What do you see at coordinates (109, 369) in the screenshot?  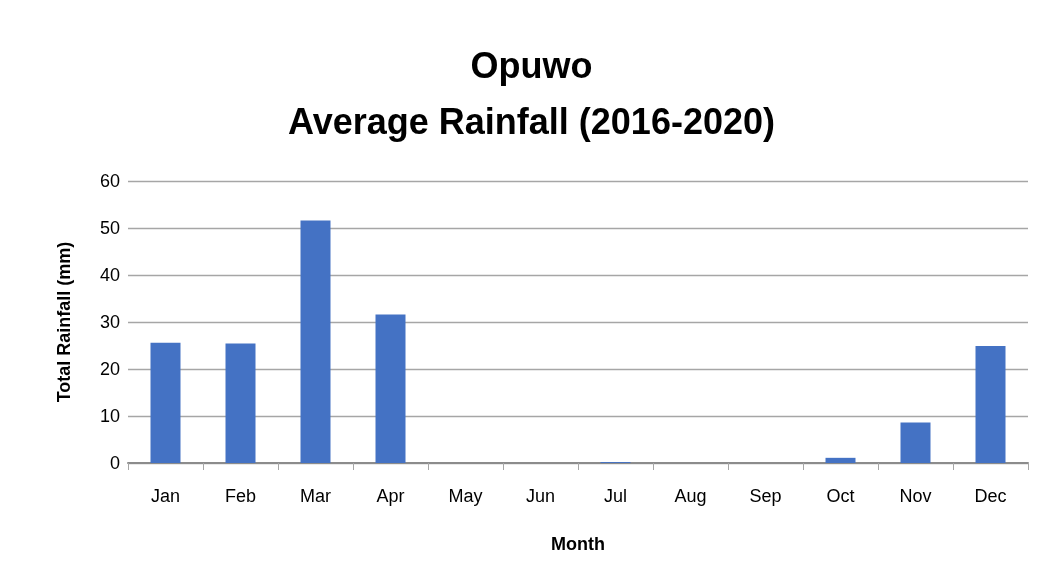 I see `y-tick-label: 20` at bounding box center [109, 369].